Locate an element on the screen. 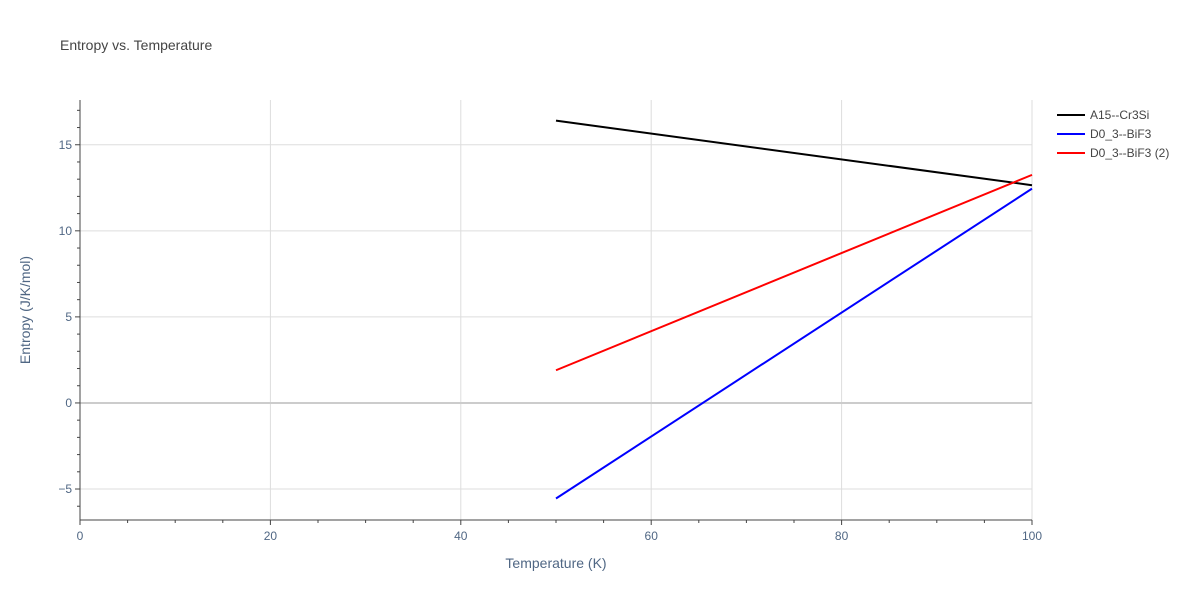 The image size is (1200, 600). x-tick-labels: 0 20 40 60 80 100 is located at coordinates (560, 536).